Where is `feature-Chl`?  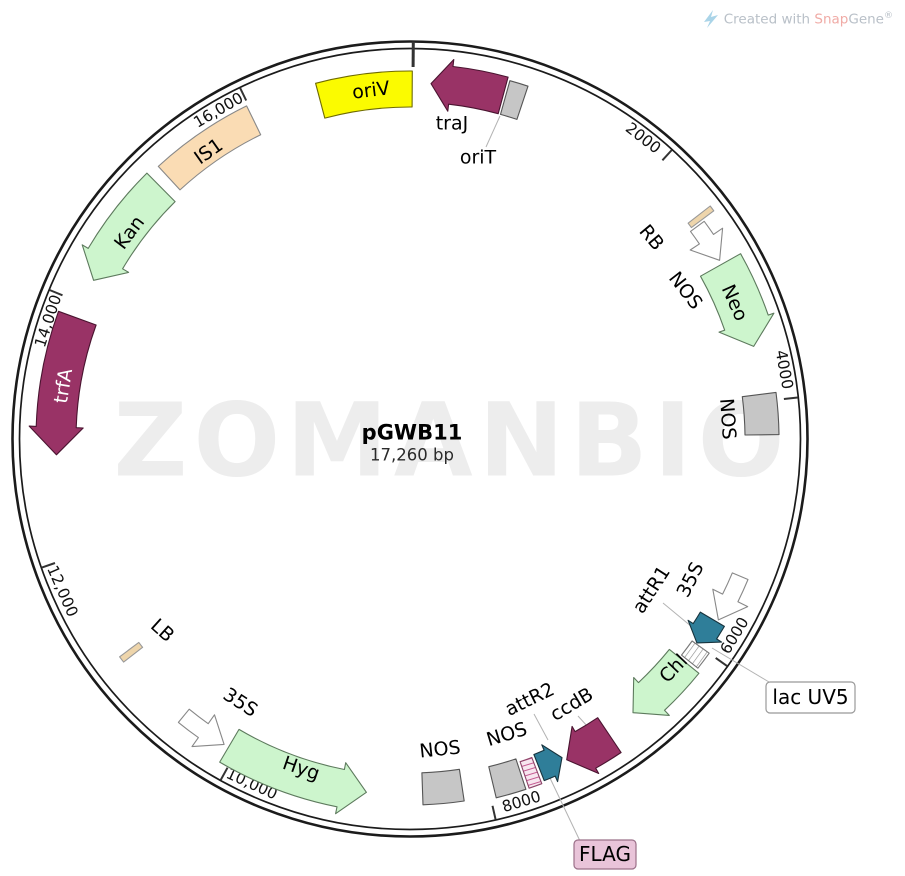 feature-Chl is located at coordinates (666, 682).